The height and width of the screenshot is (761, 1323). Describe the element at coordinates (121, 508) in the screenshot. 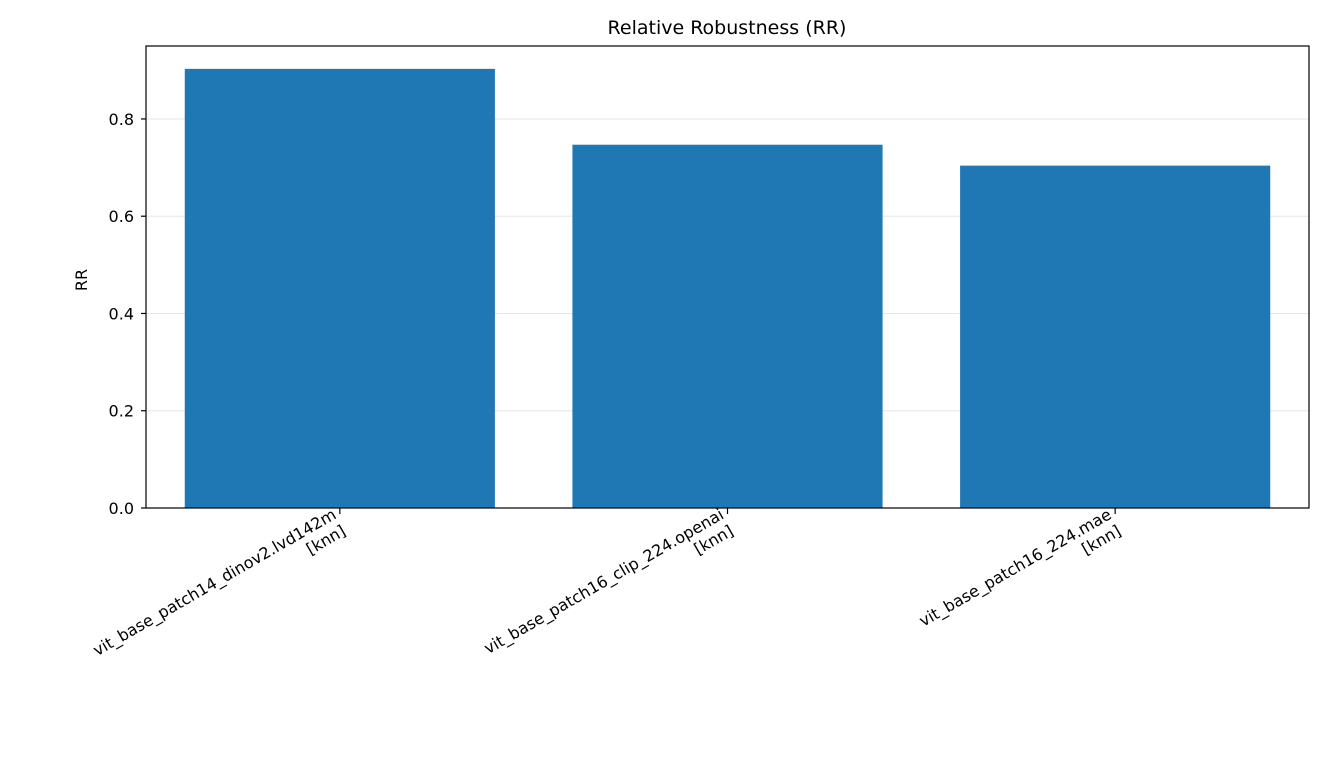

I see `y-tick-label: 0.0` at that location.